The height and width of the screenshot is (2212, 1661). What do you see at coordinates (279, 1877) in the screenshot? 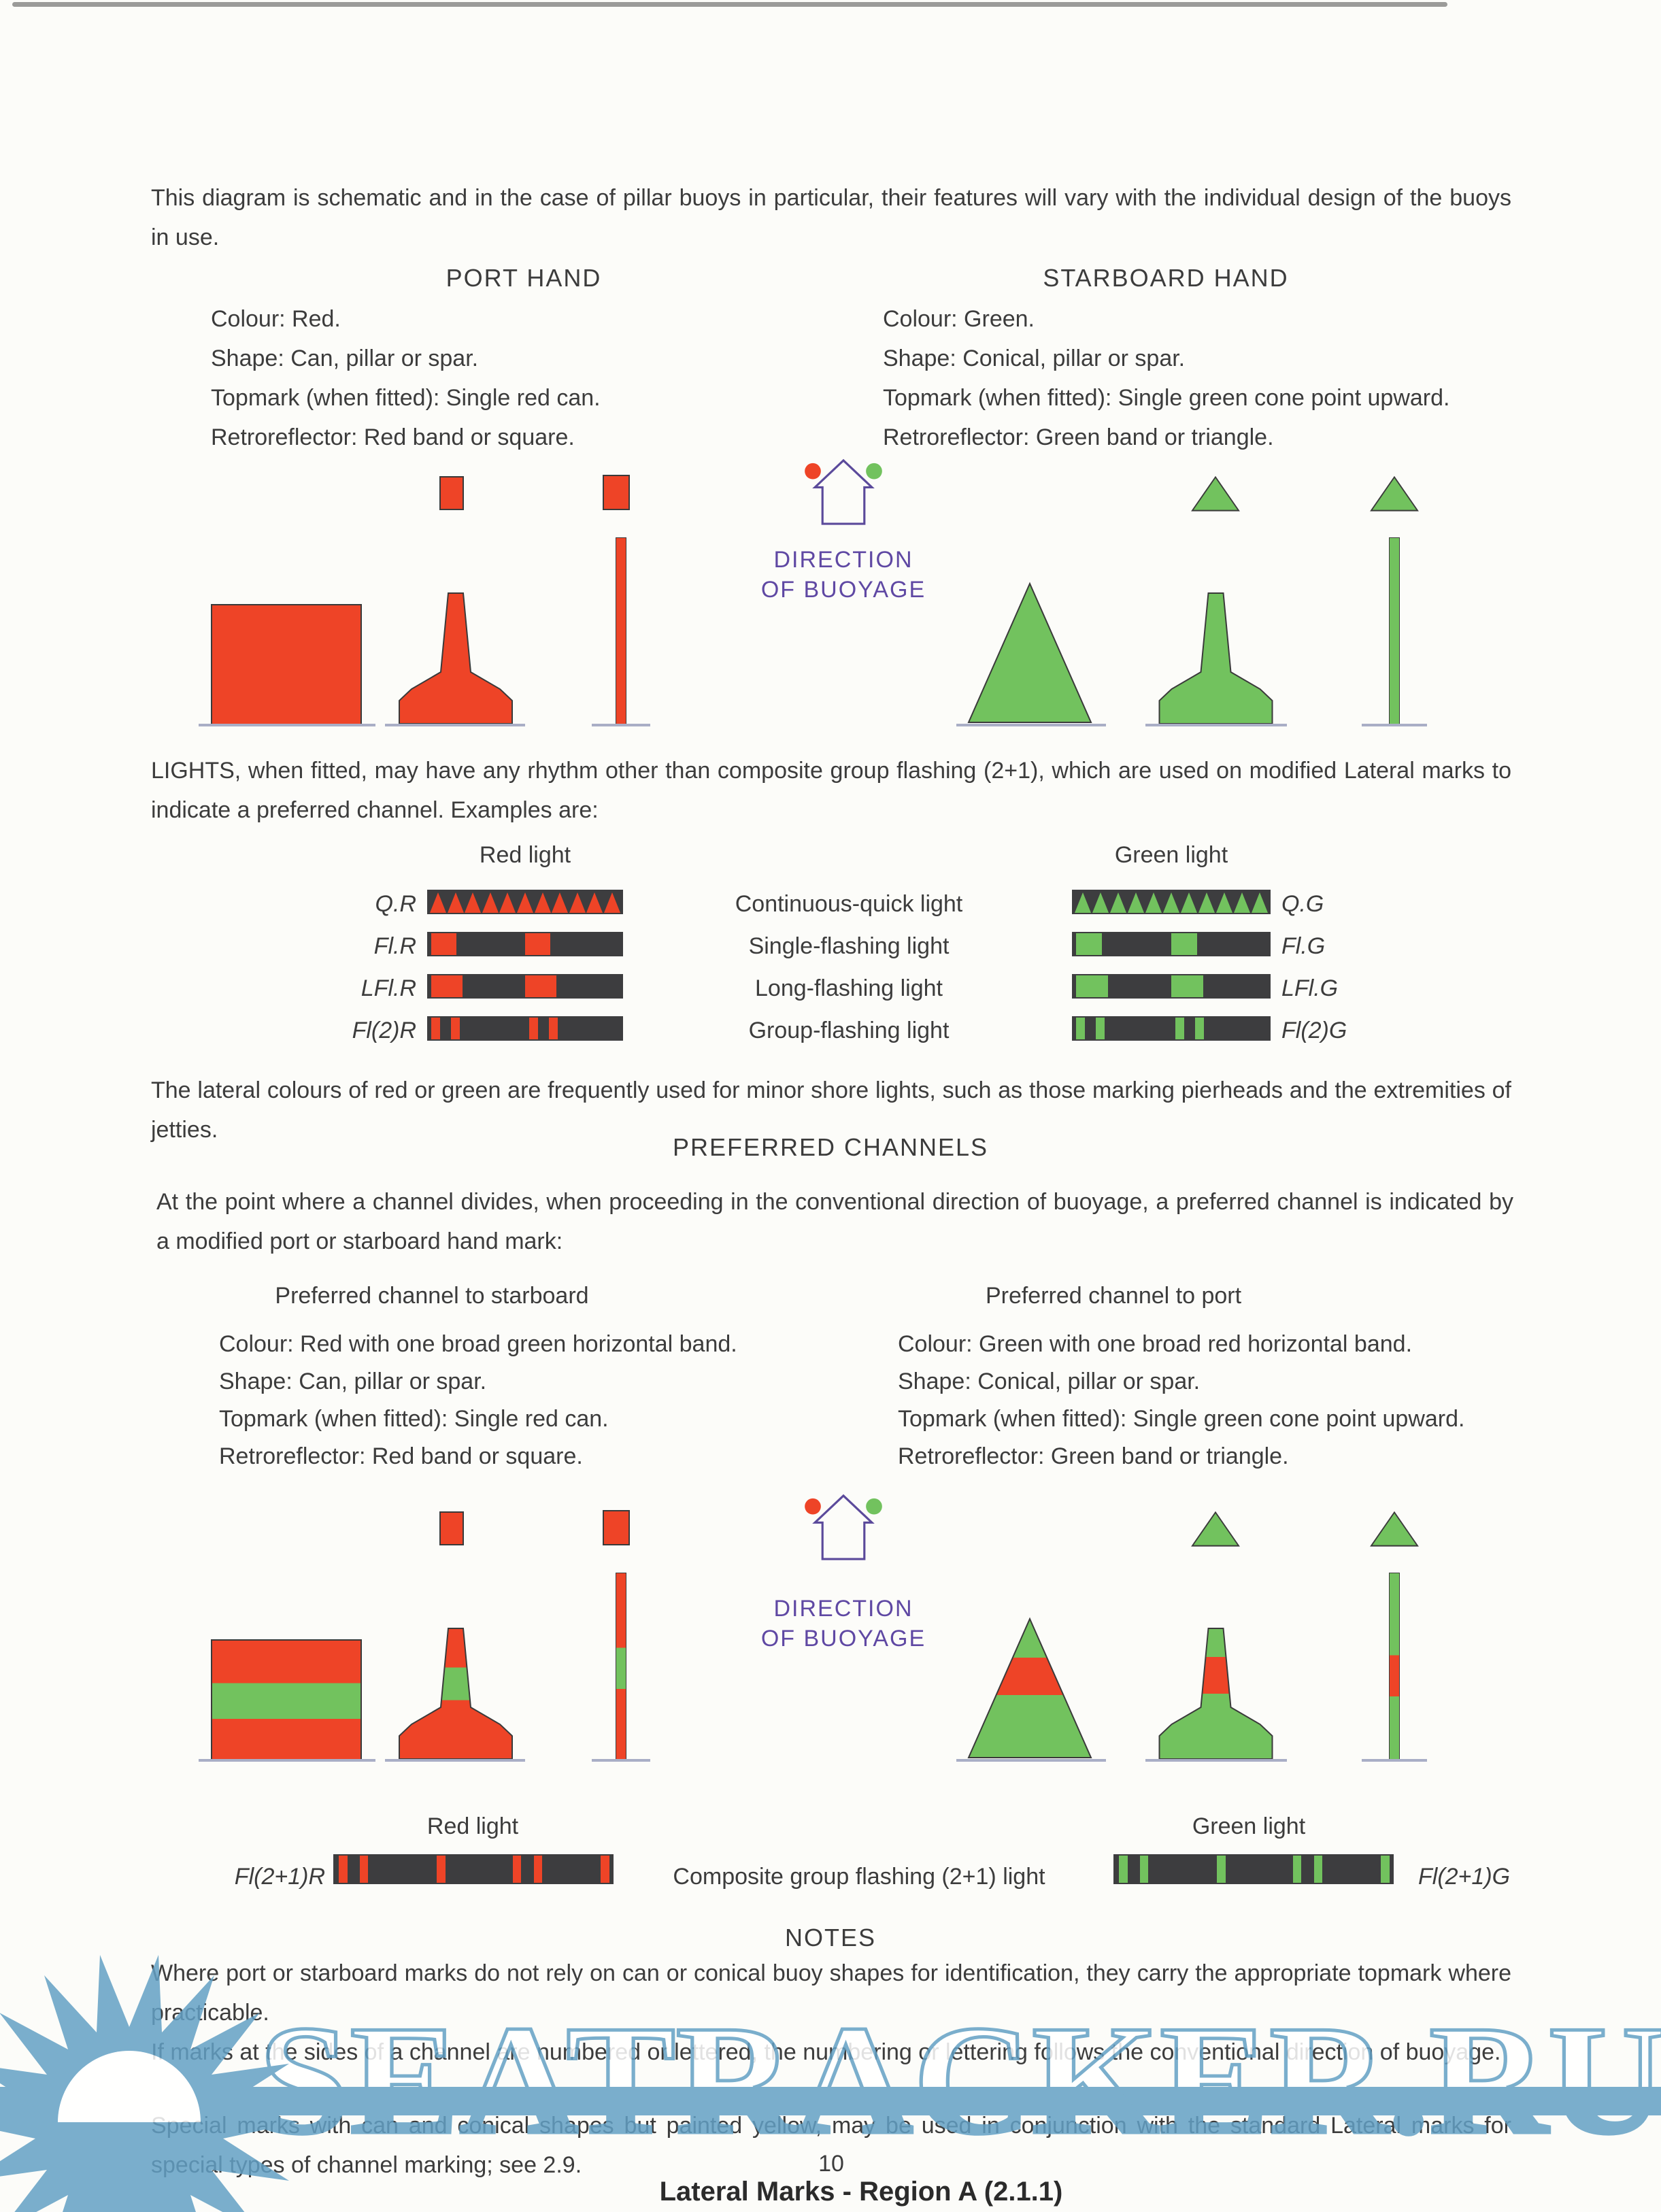
I see `light-label-fl21r: Fl(2+1)R` at bounding box center [279, 1877].